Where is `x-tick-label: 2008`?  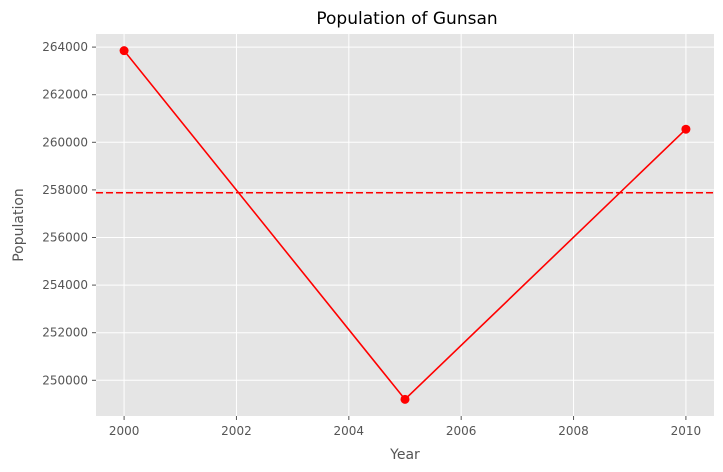
x-tick-label: 2008 is located at coordinates (573, 431).